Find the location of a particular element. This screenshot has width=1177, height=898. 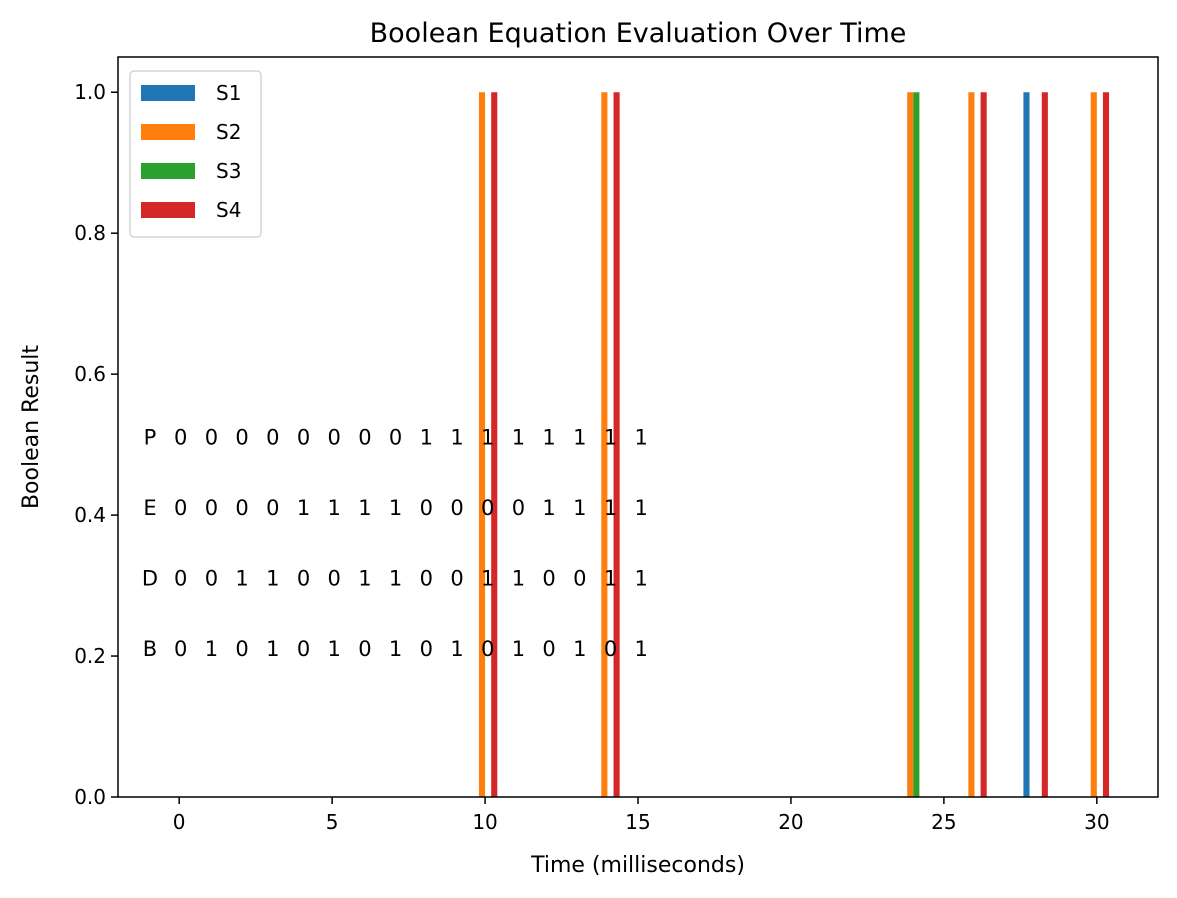

bit-d-14: 1 is located at coordinates (610, 579).